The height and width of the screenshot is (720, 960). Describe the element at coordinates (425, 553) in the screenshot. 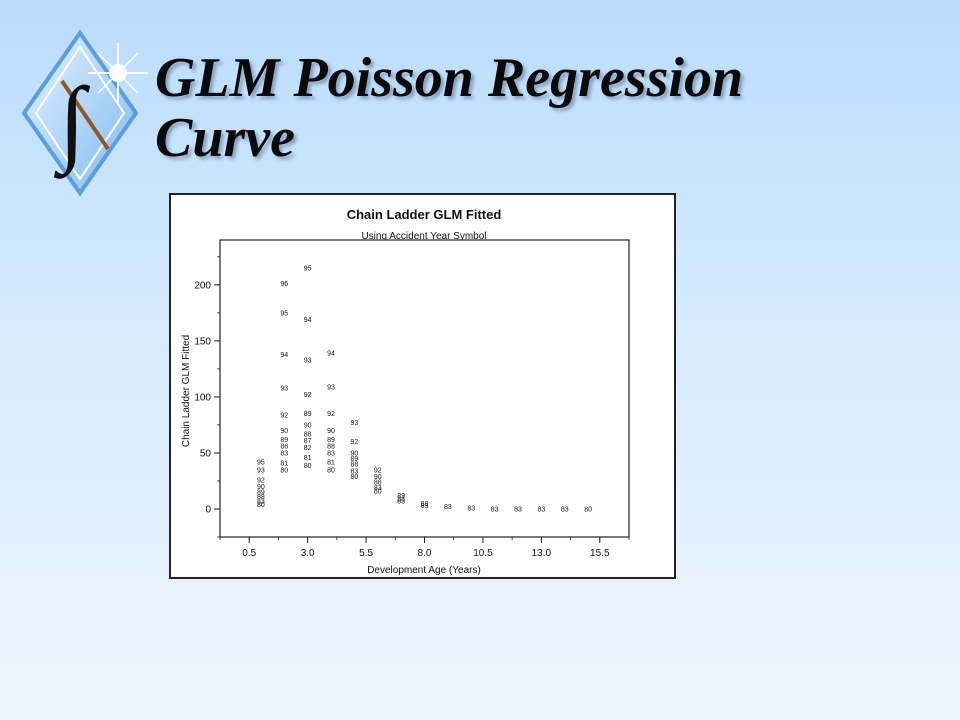

I see `x-tick-label: 8.0` at that location.